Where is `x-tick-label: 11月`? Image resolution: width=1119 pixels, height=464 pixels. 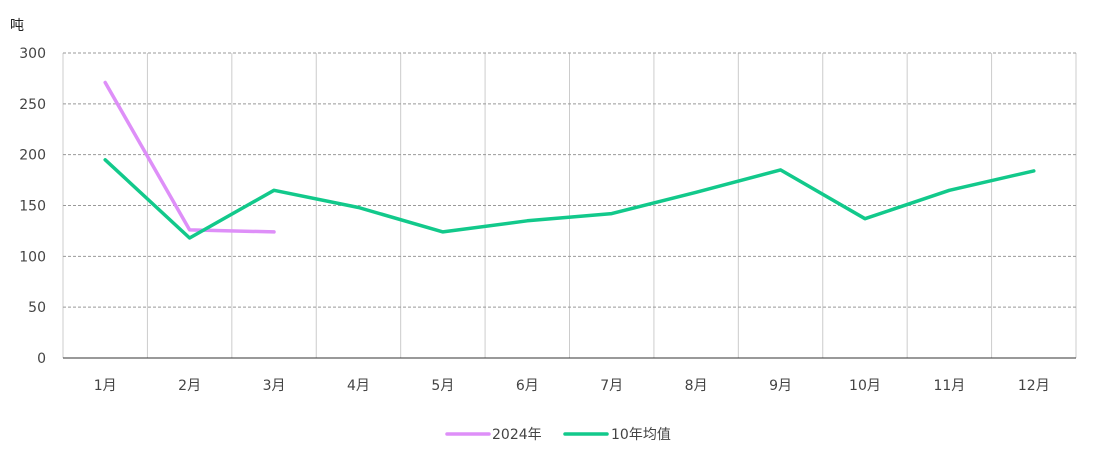
x-tick-label: 11月 is located at coordinates (949, 386).